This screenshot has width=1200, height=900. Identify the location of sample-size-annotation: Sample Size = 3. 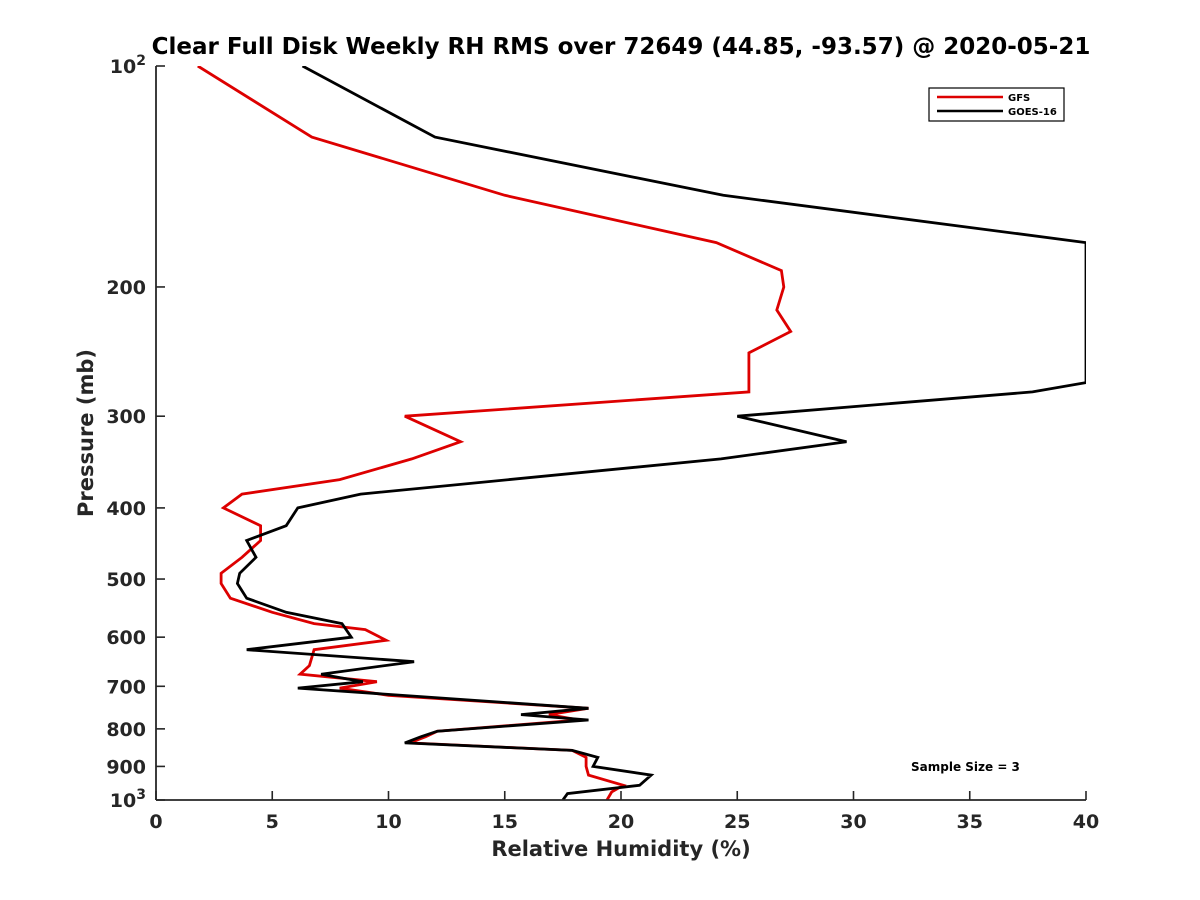
(965, 767).